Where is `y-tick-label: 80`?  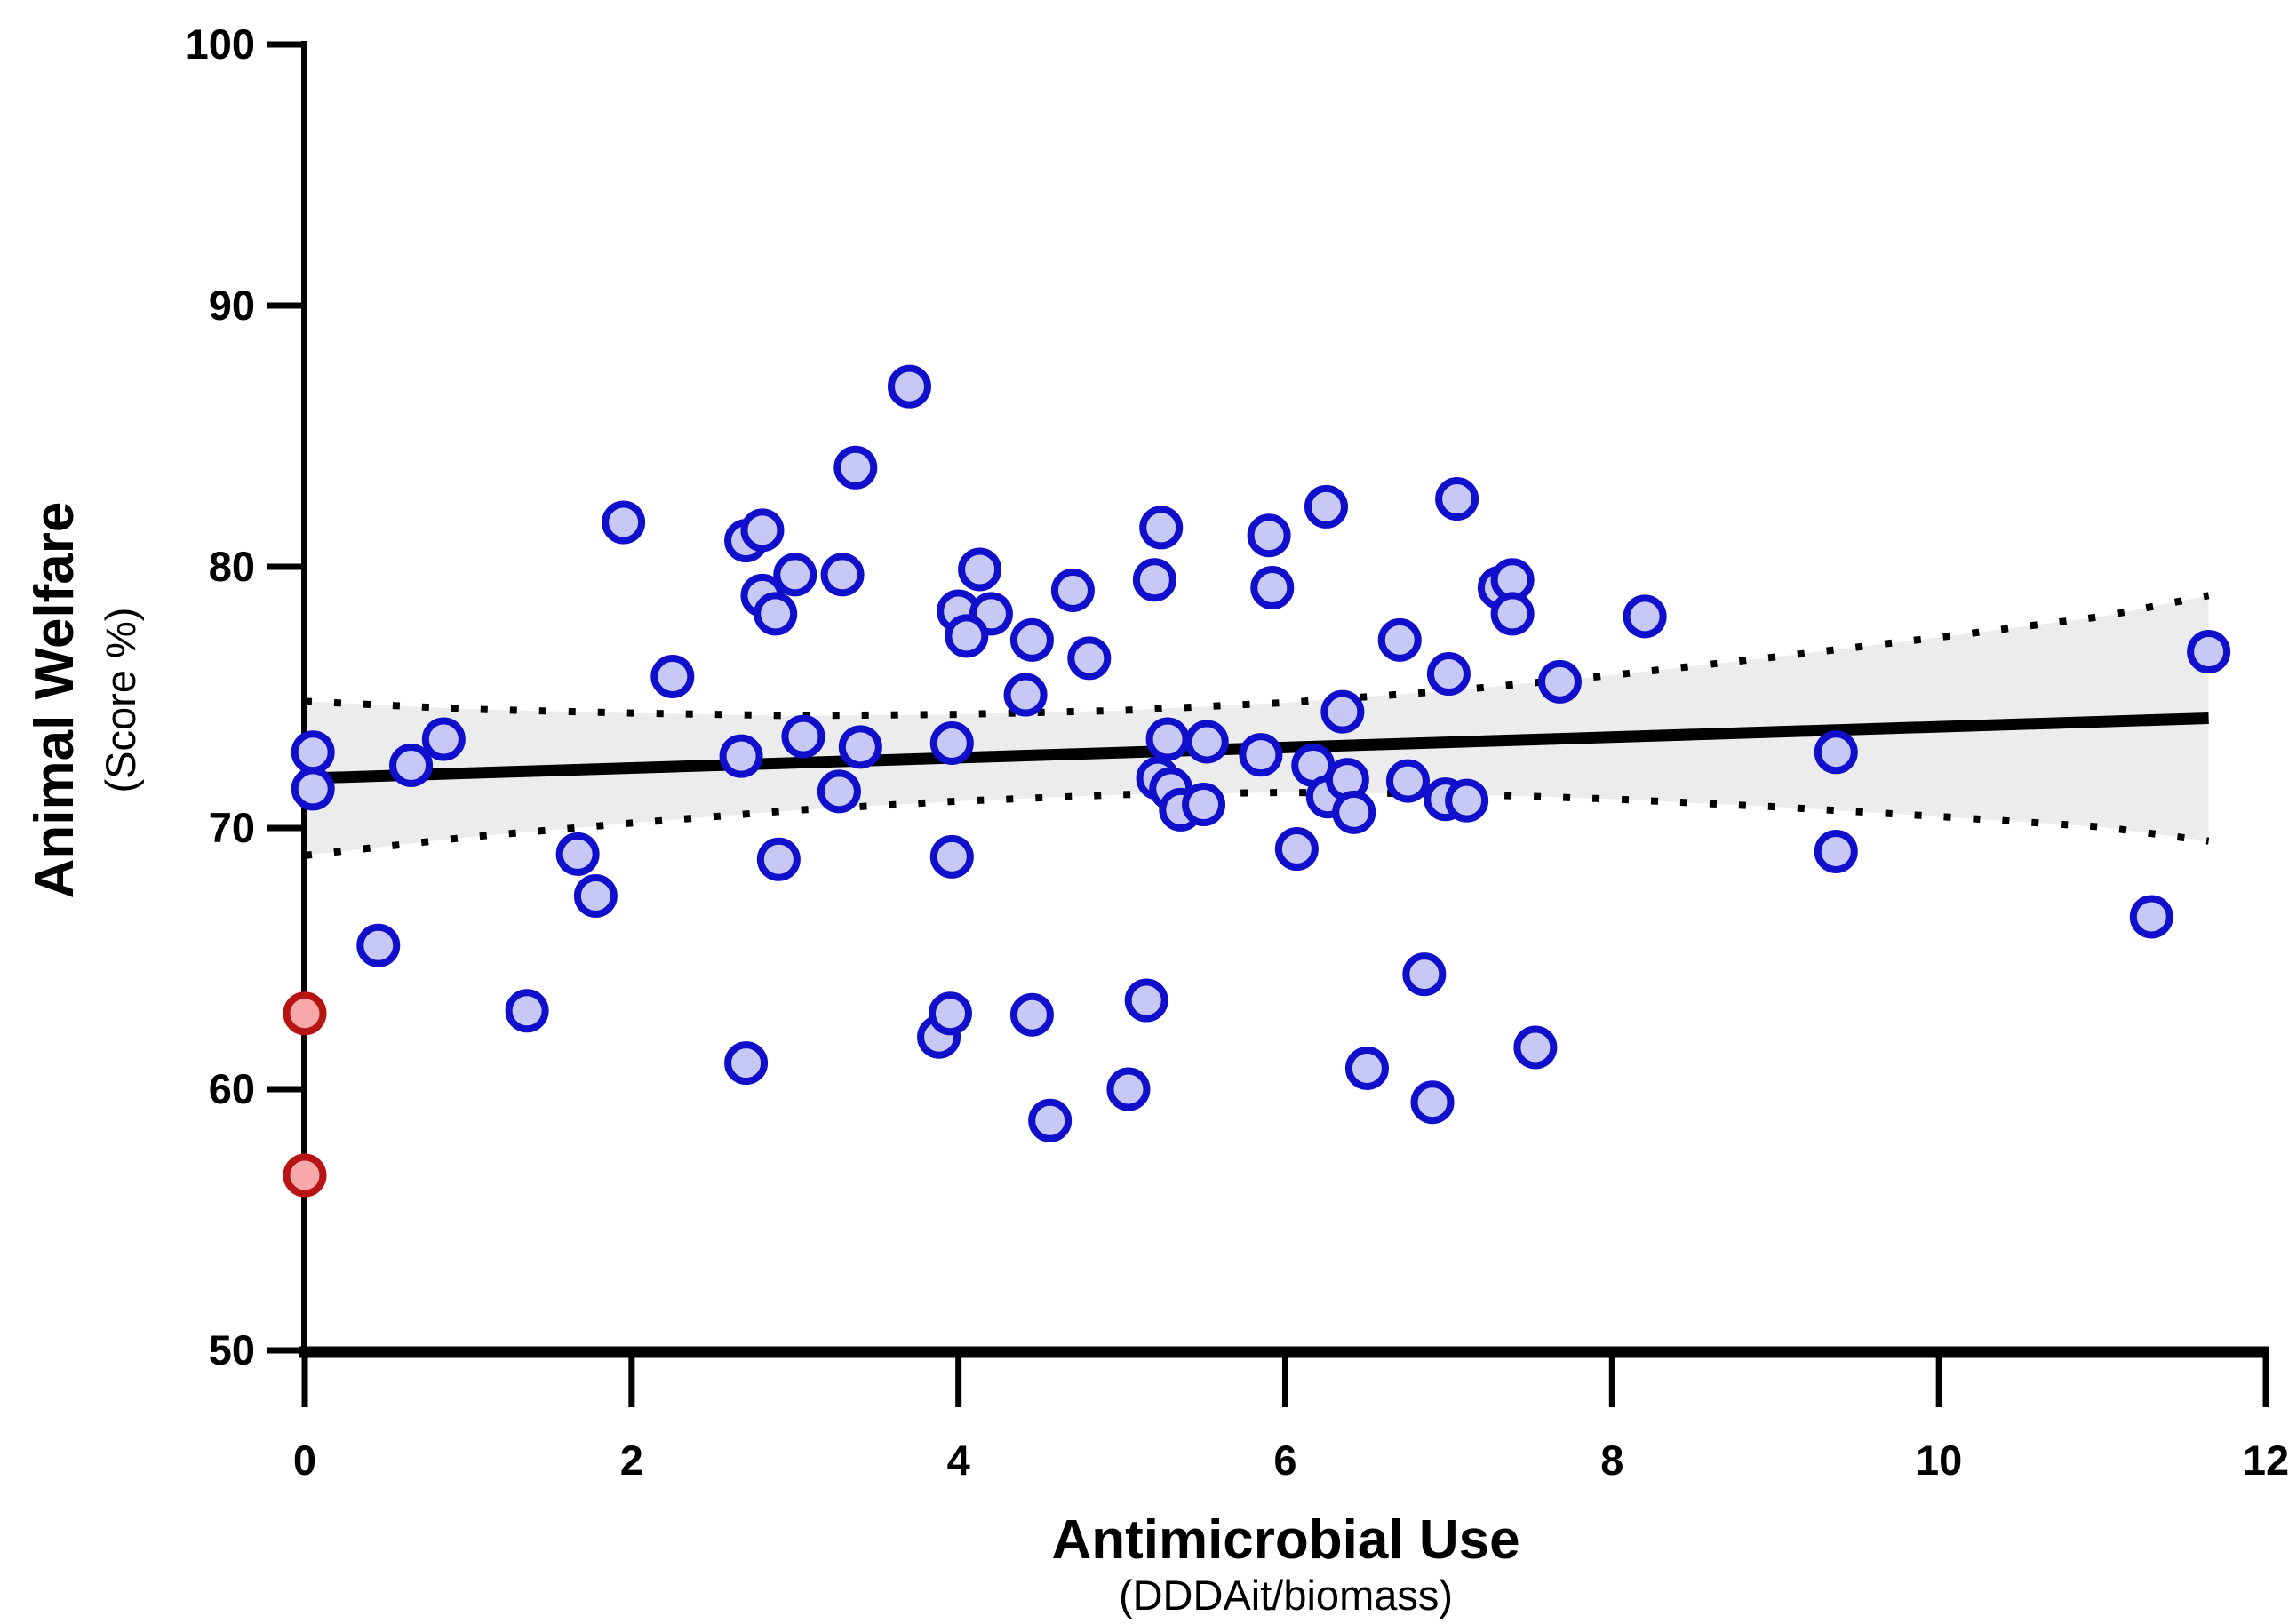 y-tick-label: 80 is located at coordinates (232, 566).